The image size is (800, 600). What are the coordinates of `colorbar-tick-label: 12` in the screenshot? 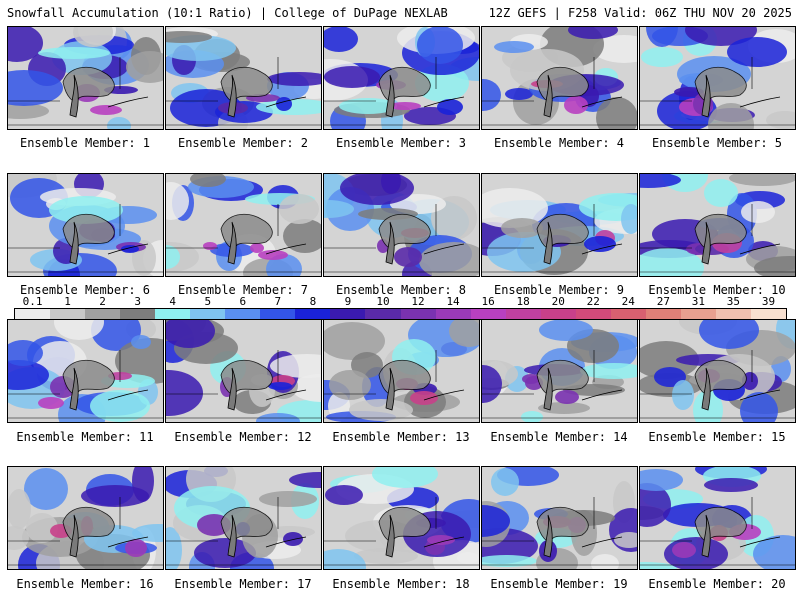 It's located at (418, 301).